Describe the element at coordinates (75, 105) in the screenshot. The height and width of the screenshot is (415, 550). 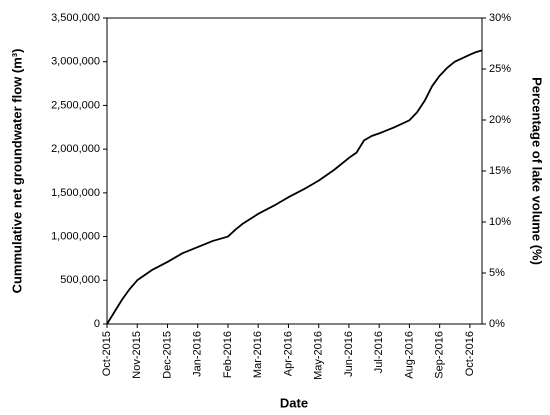
I see `y-tick-label: 2,500,000` at that location.